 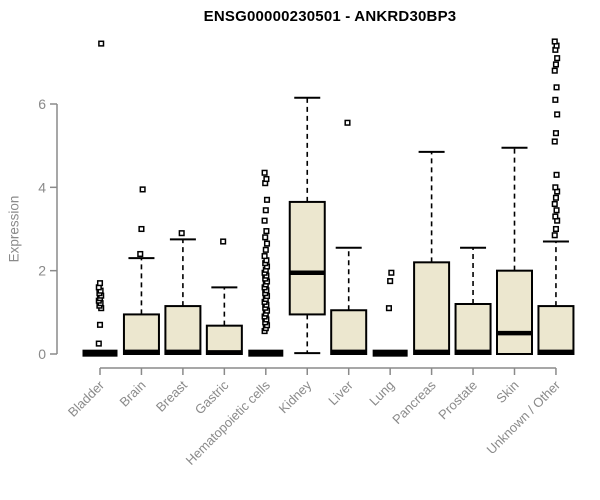 I want to click on box-pancreas, so click(x=432, y=308).